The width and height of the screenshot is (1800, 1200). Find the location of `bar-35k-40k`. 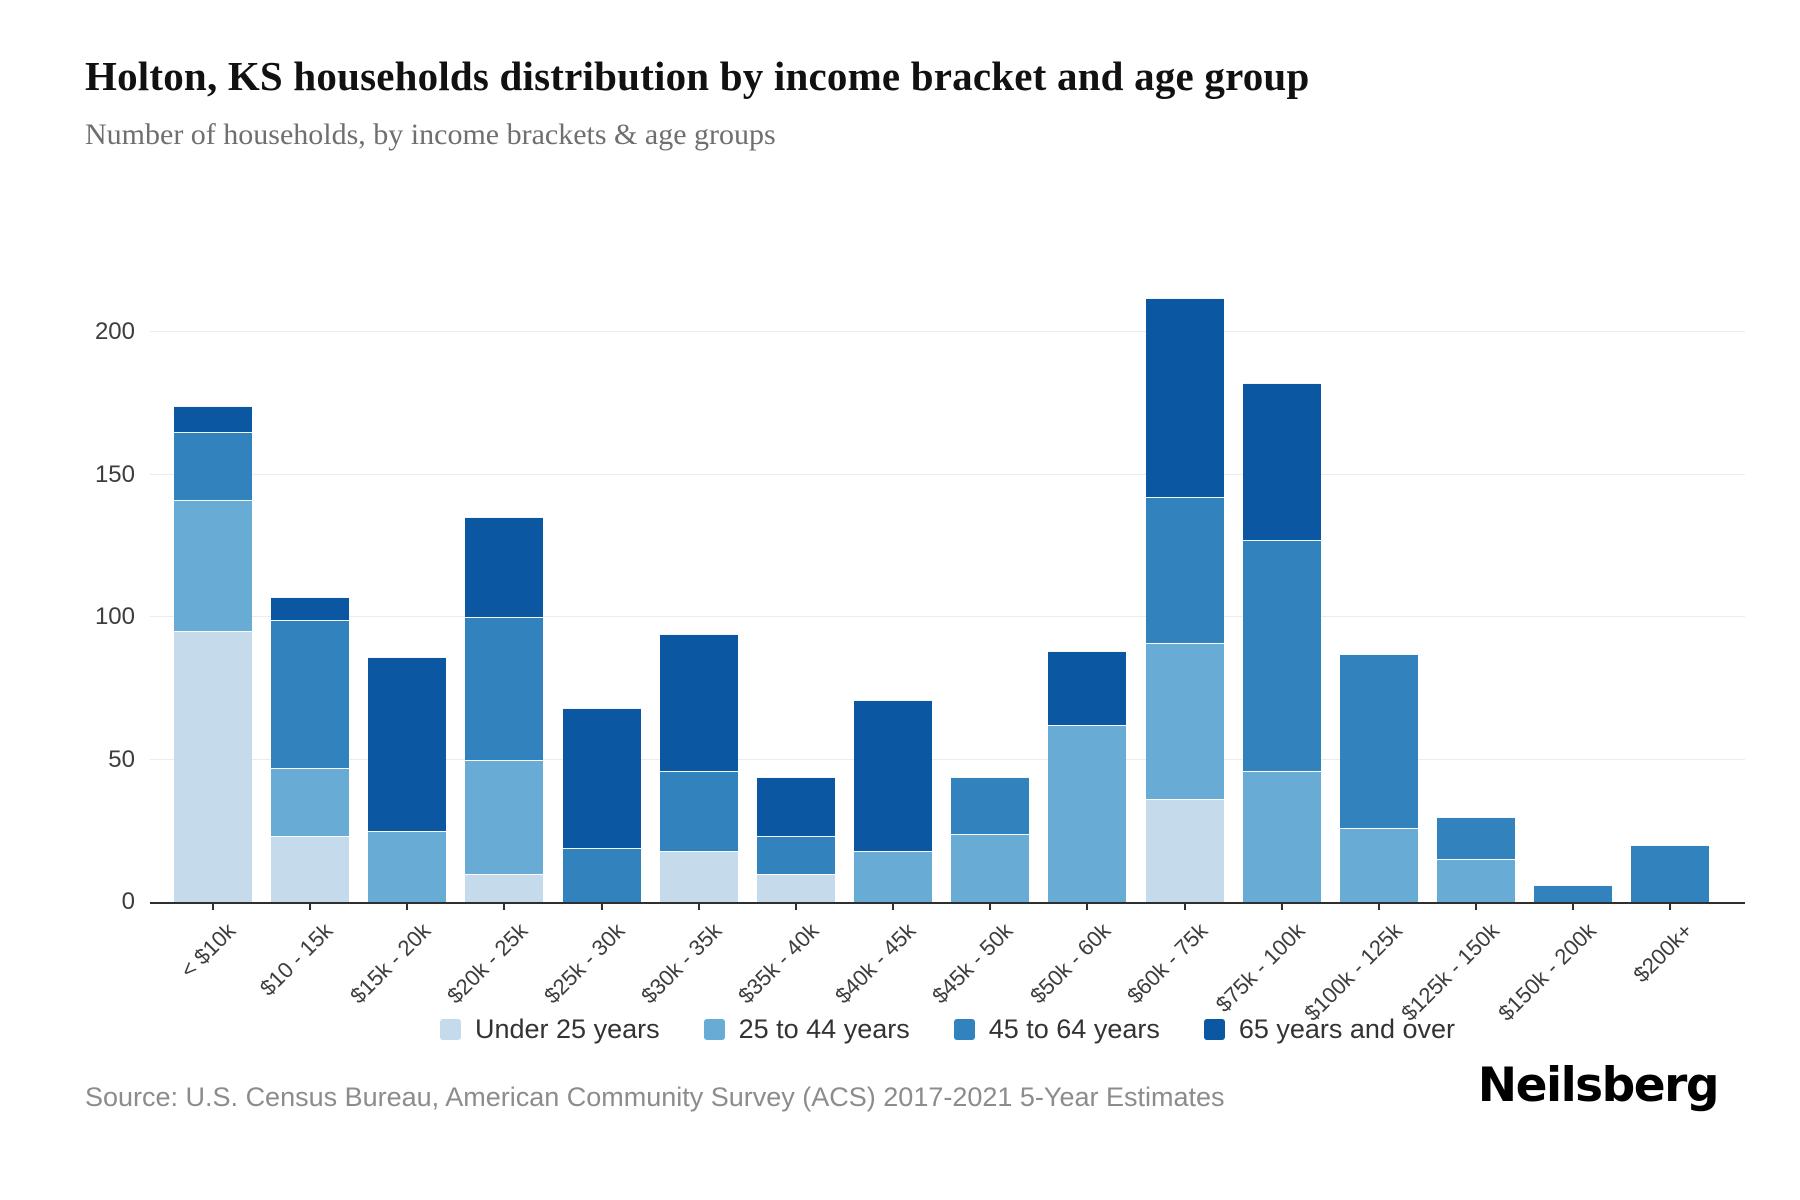

bar-35k-40k is located at coordinates (795, 839).